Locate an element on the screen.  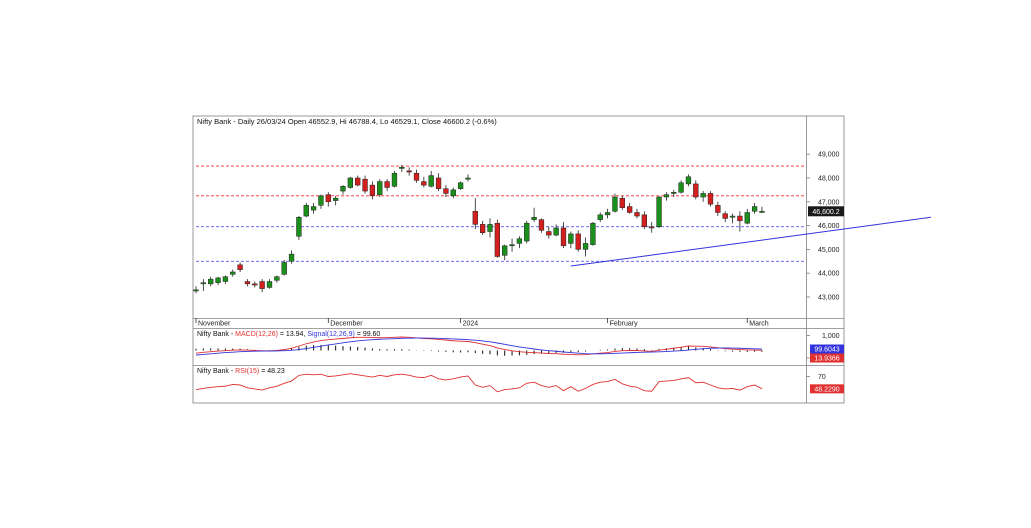
rsi-badge is located at coordinates (827, 389).